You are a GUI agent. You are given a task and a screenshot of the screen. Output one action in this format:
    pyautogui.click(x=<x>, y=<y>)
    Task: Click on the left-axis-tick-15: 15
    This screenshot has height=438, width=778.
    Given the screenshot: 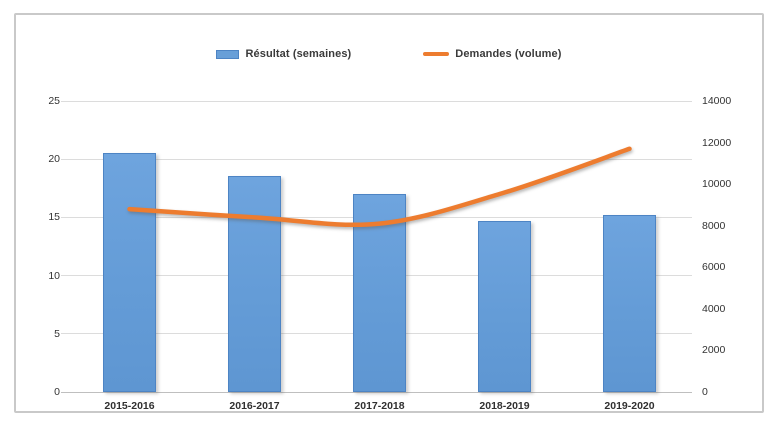 What is the action you would take?
    pyautogui.click(x=54, y=217)
    